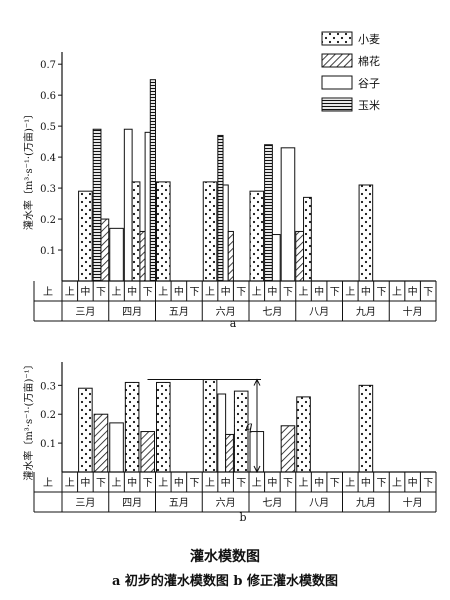 This screenshot has height=600, width=450. Describe the element at coordinates (337, 104) in the screenshot. I see `legend-swatch-corn` at that location.